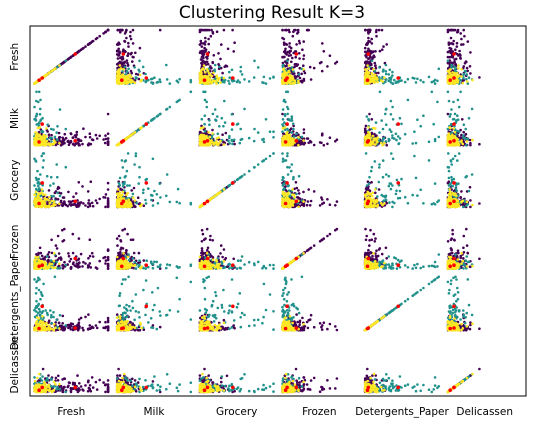 Image resolution: width=551 pixels, height=426 pixels. Describe the element at coordinates (463, 118) in the screenshot. I see `panel-Milk-vs-Delicassen` at that location.